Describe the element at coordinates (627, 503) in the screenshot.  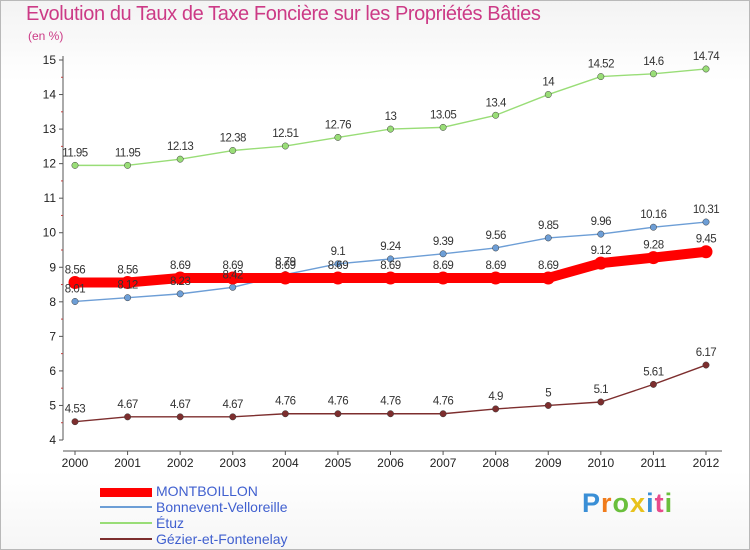
I see `proxiti-logo: Proxiti` at that location.